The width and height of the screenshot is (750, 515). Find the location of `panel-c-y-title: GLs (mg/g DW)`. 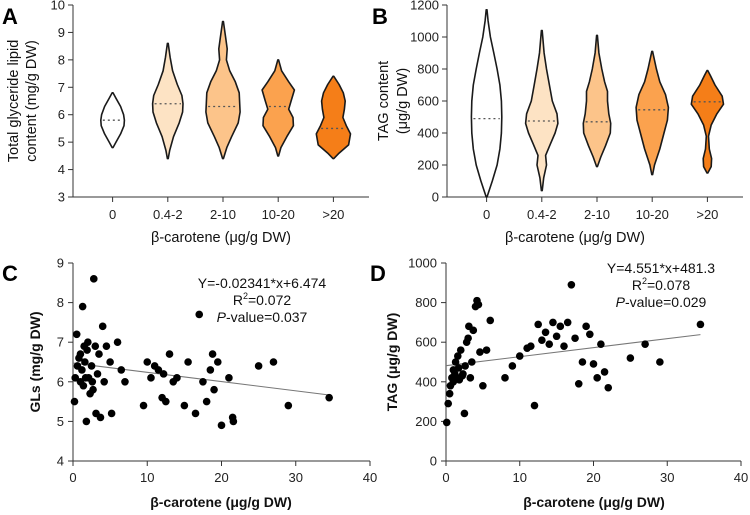

panel-c-y-title: GLs (mg/g DW) is located at coordinates (35, 361).